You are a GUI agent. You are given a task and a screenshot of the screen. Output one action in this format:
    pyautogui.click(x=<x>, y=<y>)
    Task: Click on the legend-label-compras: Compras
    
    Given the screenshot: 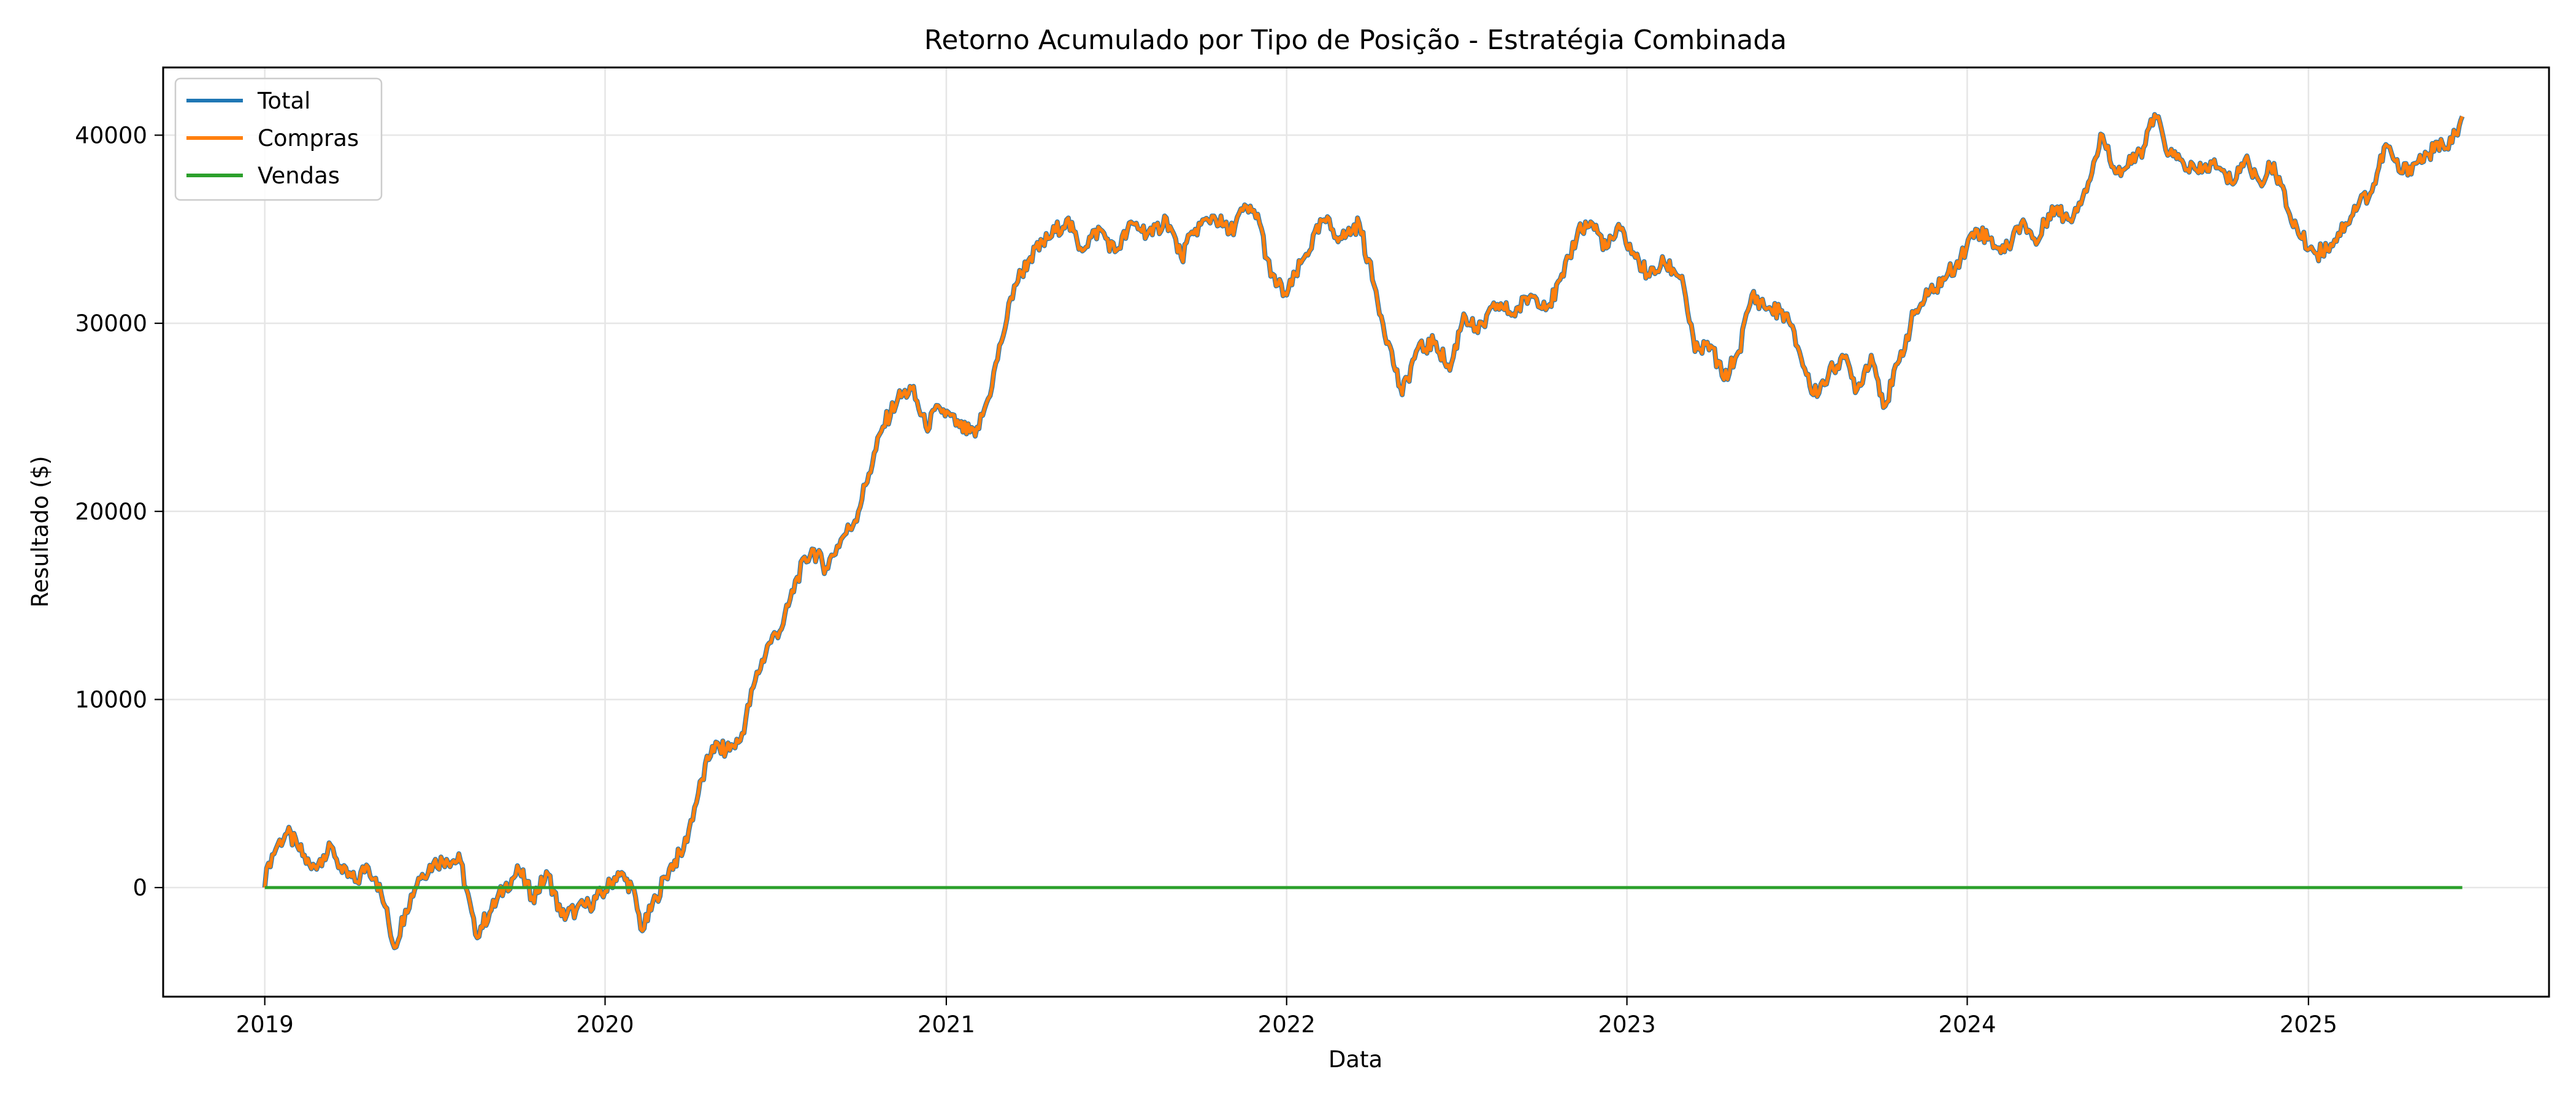 What is the action you would take?
    pyautogui.click(x=308, y=138)
    